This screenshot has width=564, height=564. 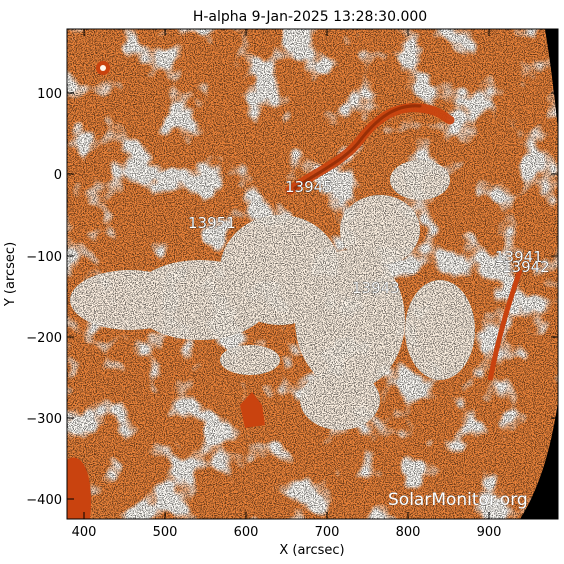 I want to click on limb-filament, so click(x=505, y=325).